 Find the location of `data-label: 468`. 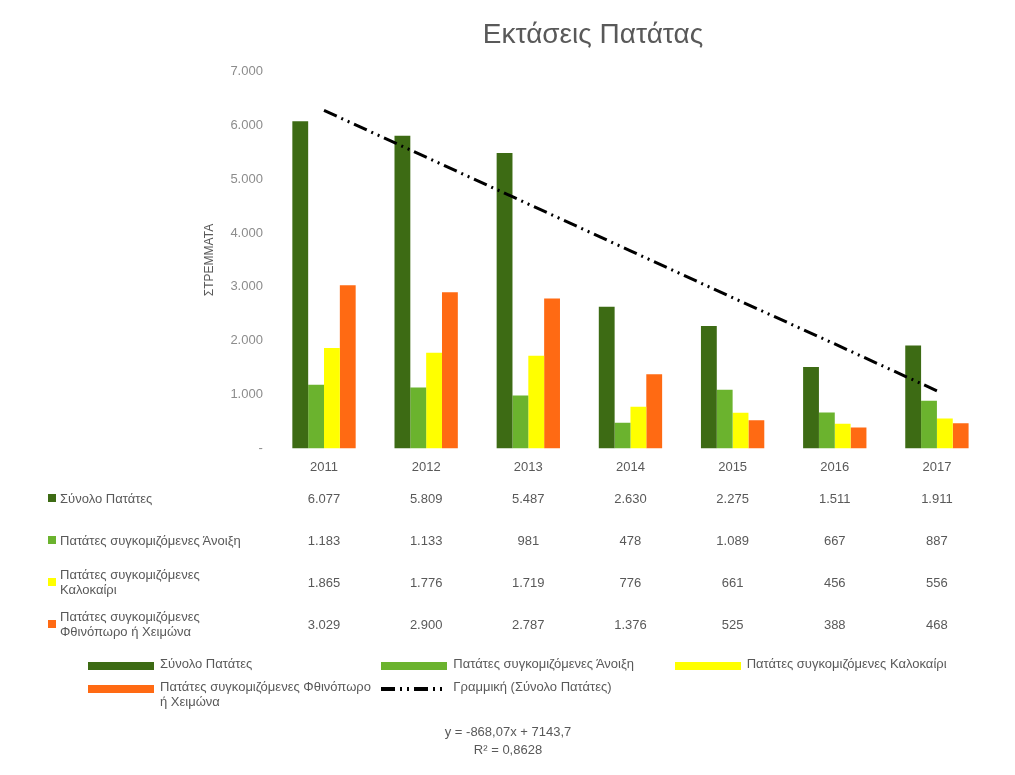

data-label: 468 is located at coordinates (937, 624).